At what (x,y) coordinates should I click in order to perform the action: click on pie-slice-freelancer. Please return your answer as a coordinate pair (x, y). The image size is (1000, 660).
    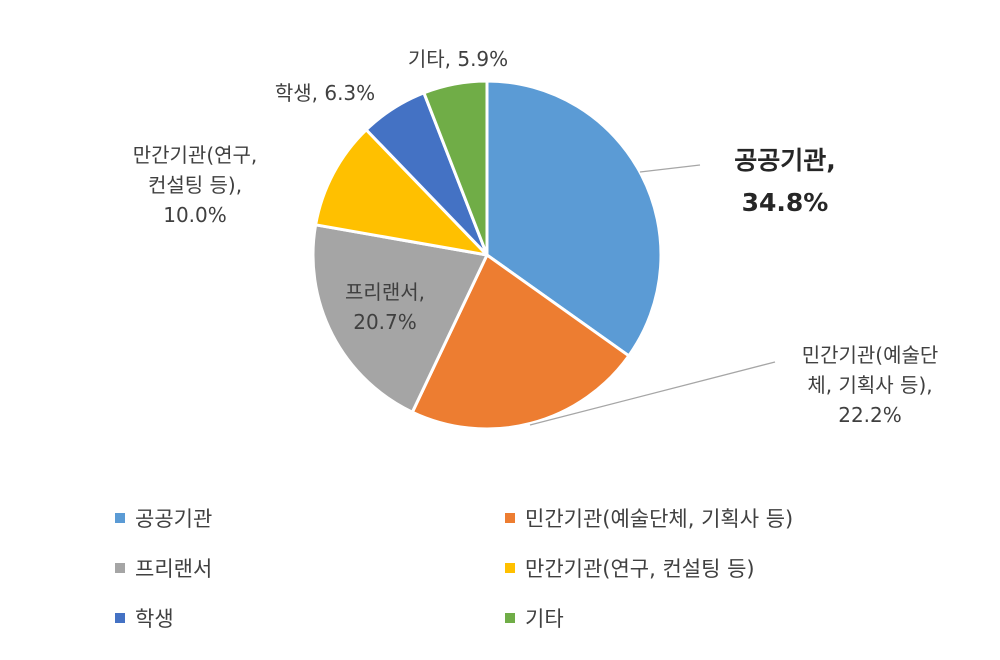
    Looking at the image, I should click on (400, 318).